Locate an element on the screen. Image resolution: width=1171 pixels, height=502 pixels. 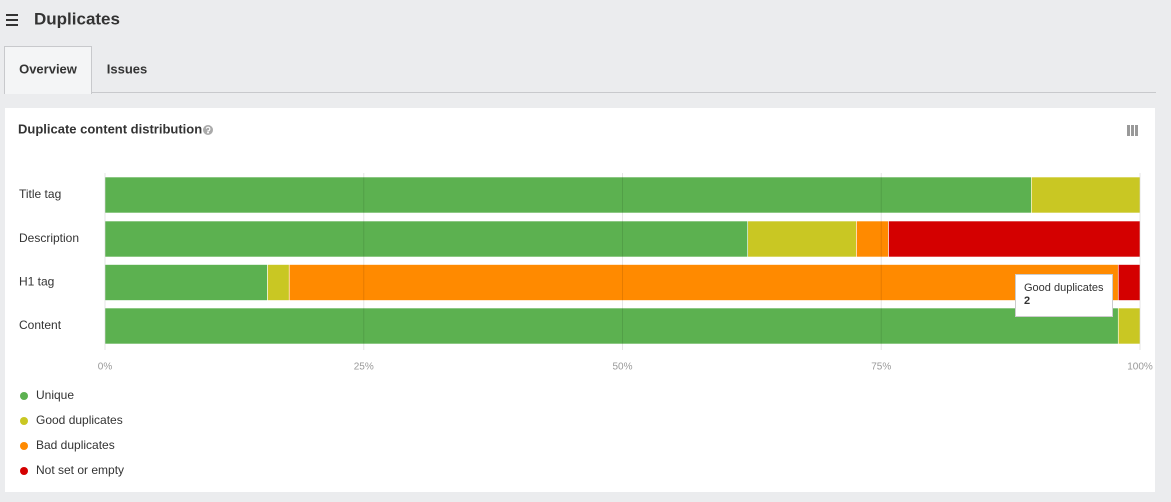
help-icon is located at coordinates (208, 130).